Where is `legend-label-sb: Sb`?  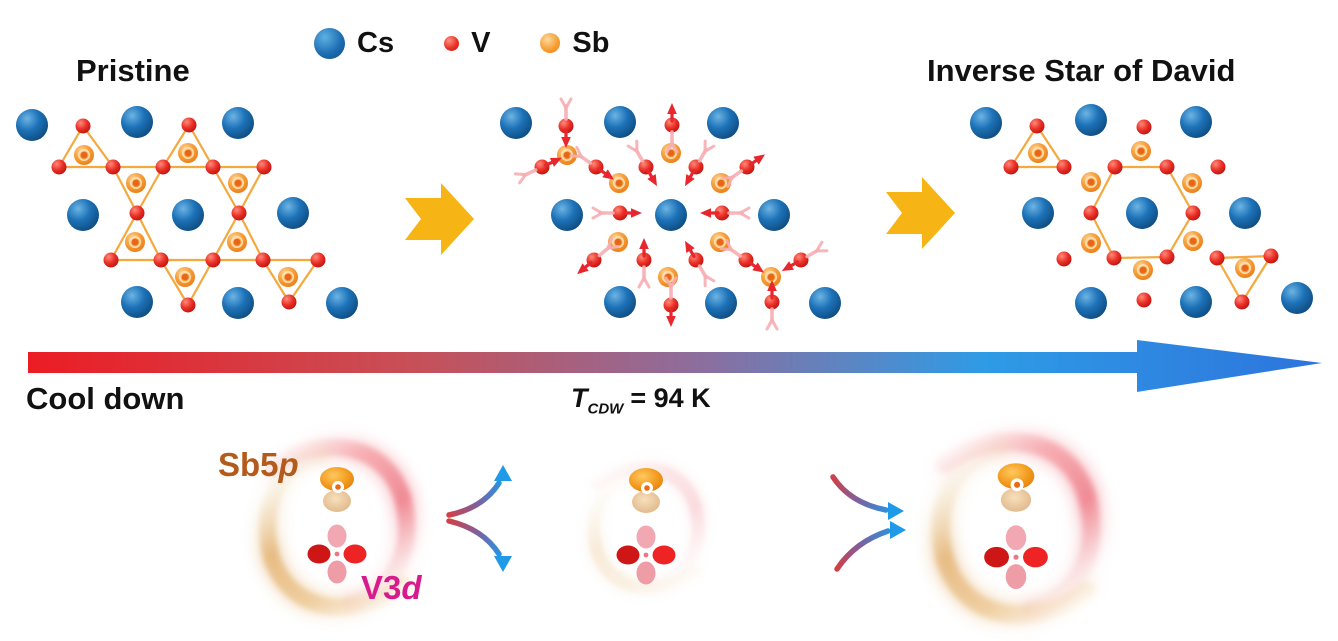
legend-label-sb: Sb is located at coordinates (591, 43).